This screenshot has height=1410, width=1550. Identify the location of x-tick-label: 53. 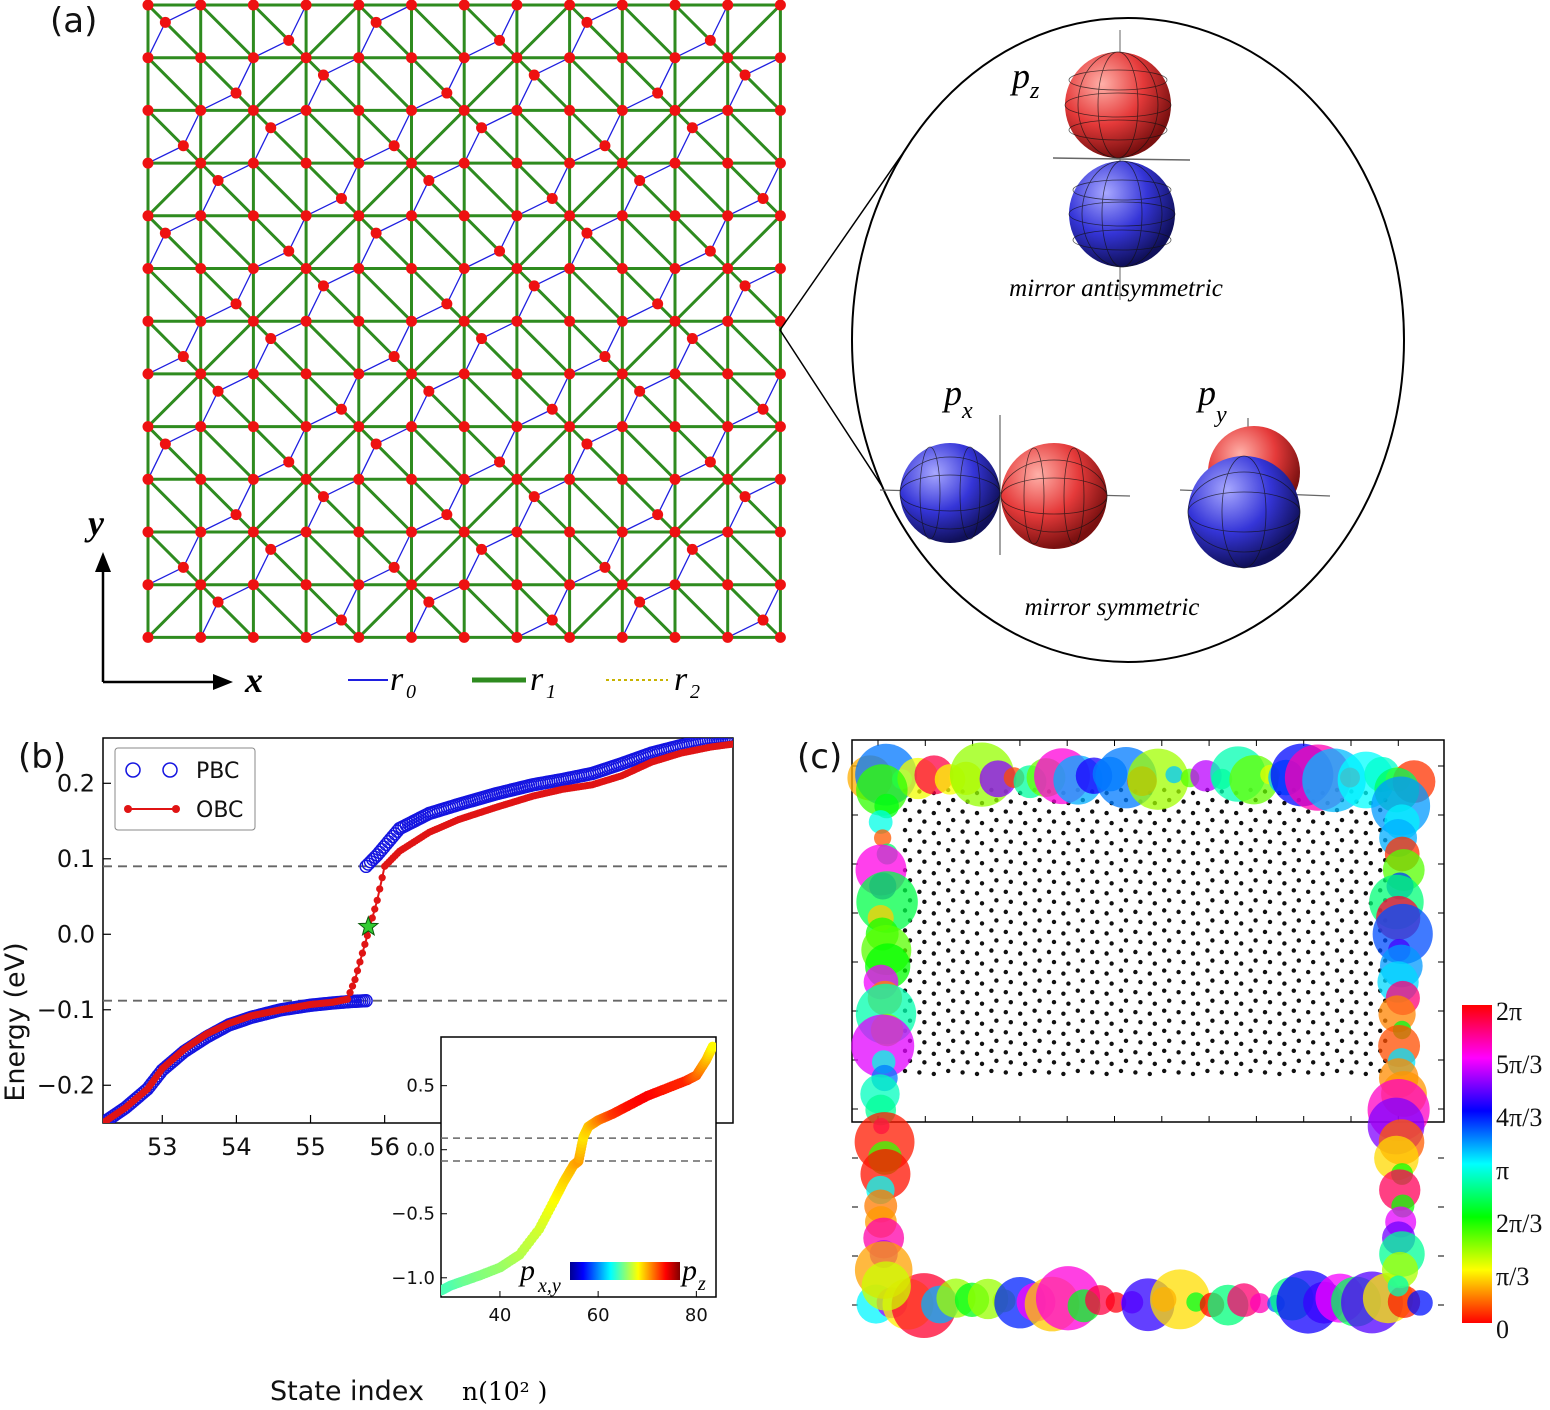
(162, 1147).